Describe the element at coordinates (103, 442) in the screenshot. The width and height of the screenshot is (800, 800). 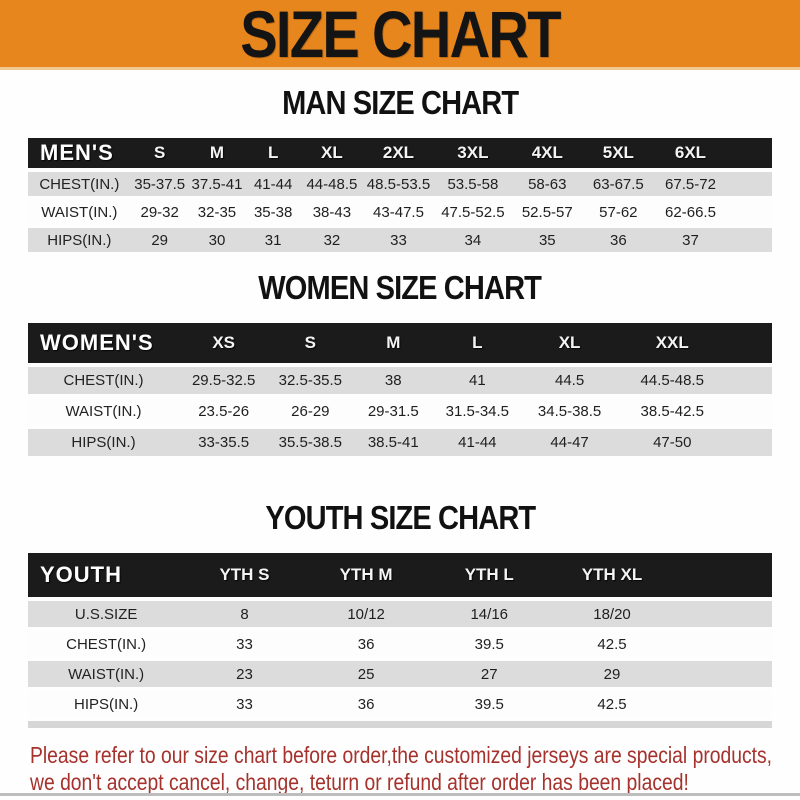
I see `women-row-label: HIPS(IN.)` at that location.